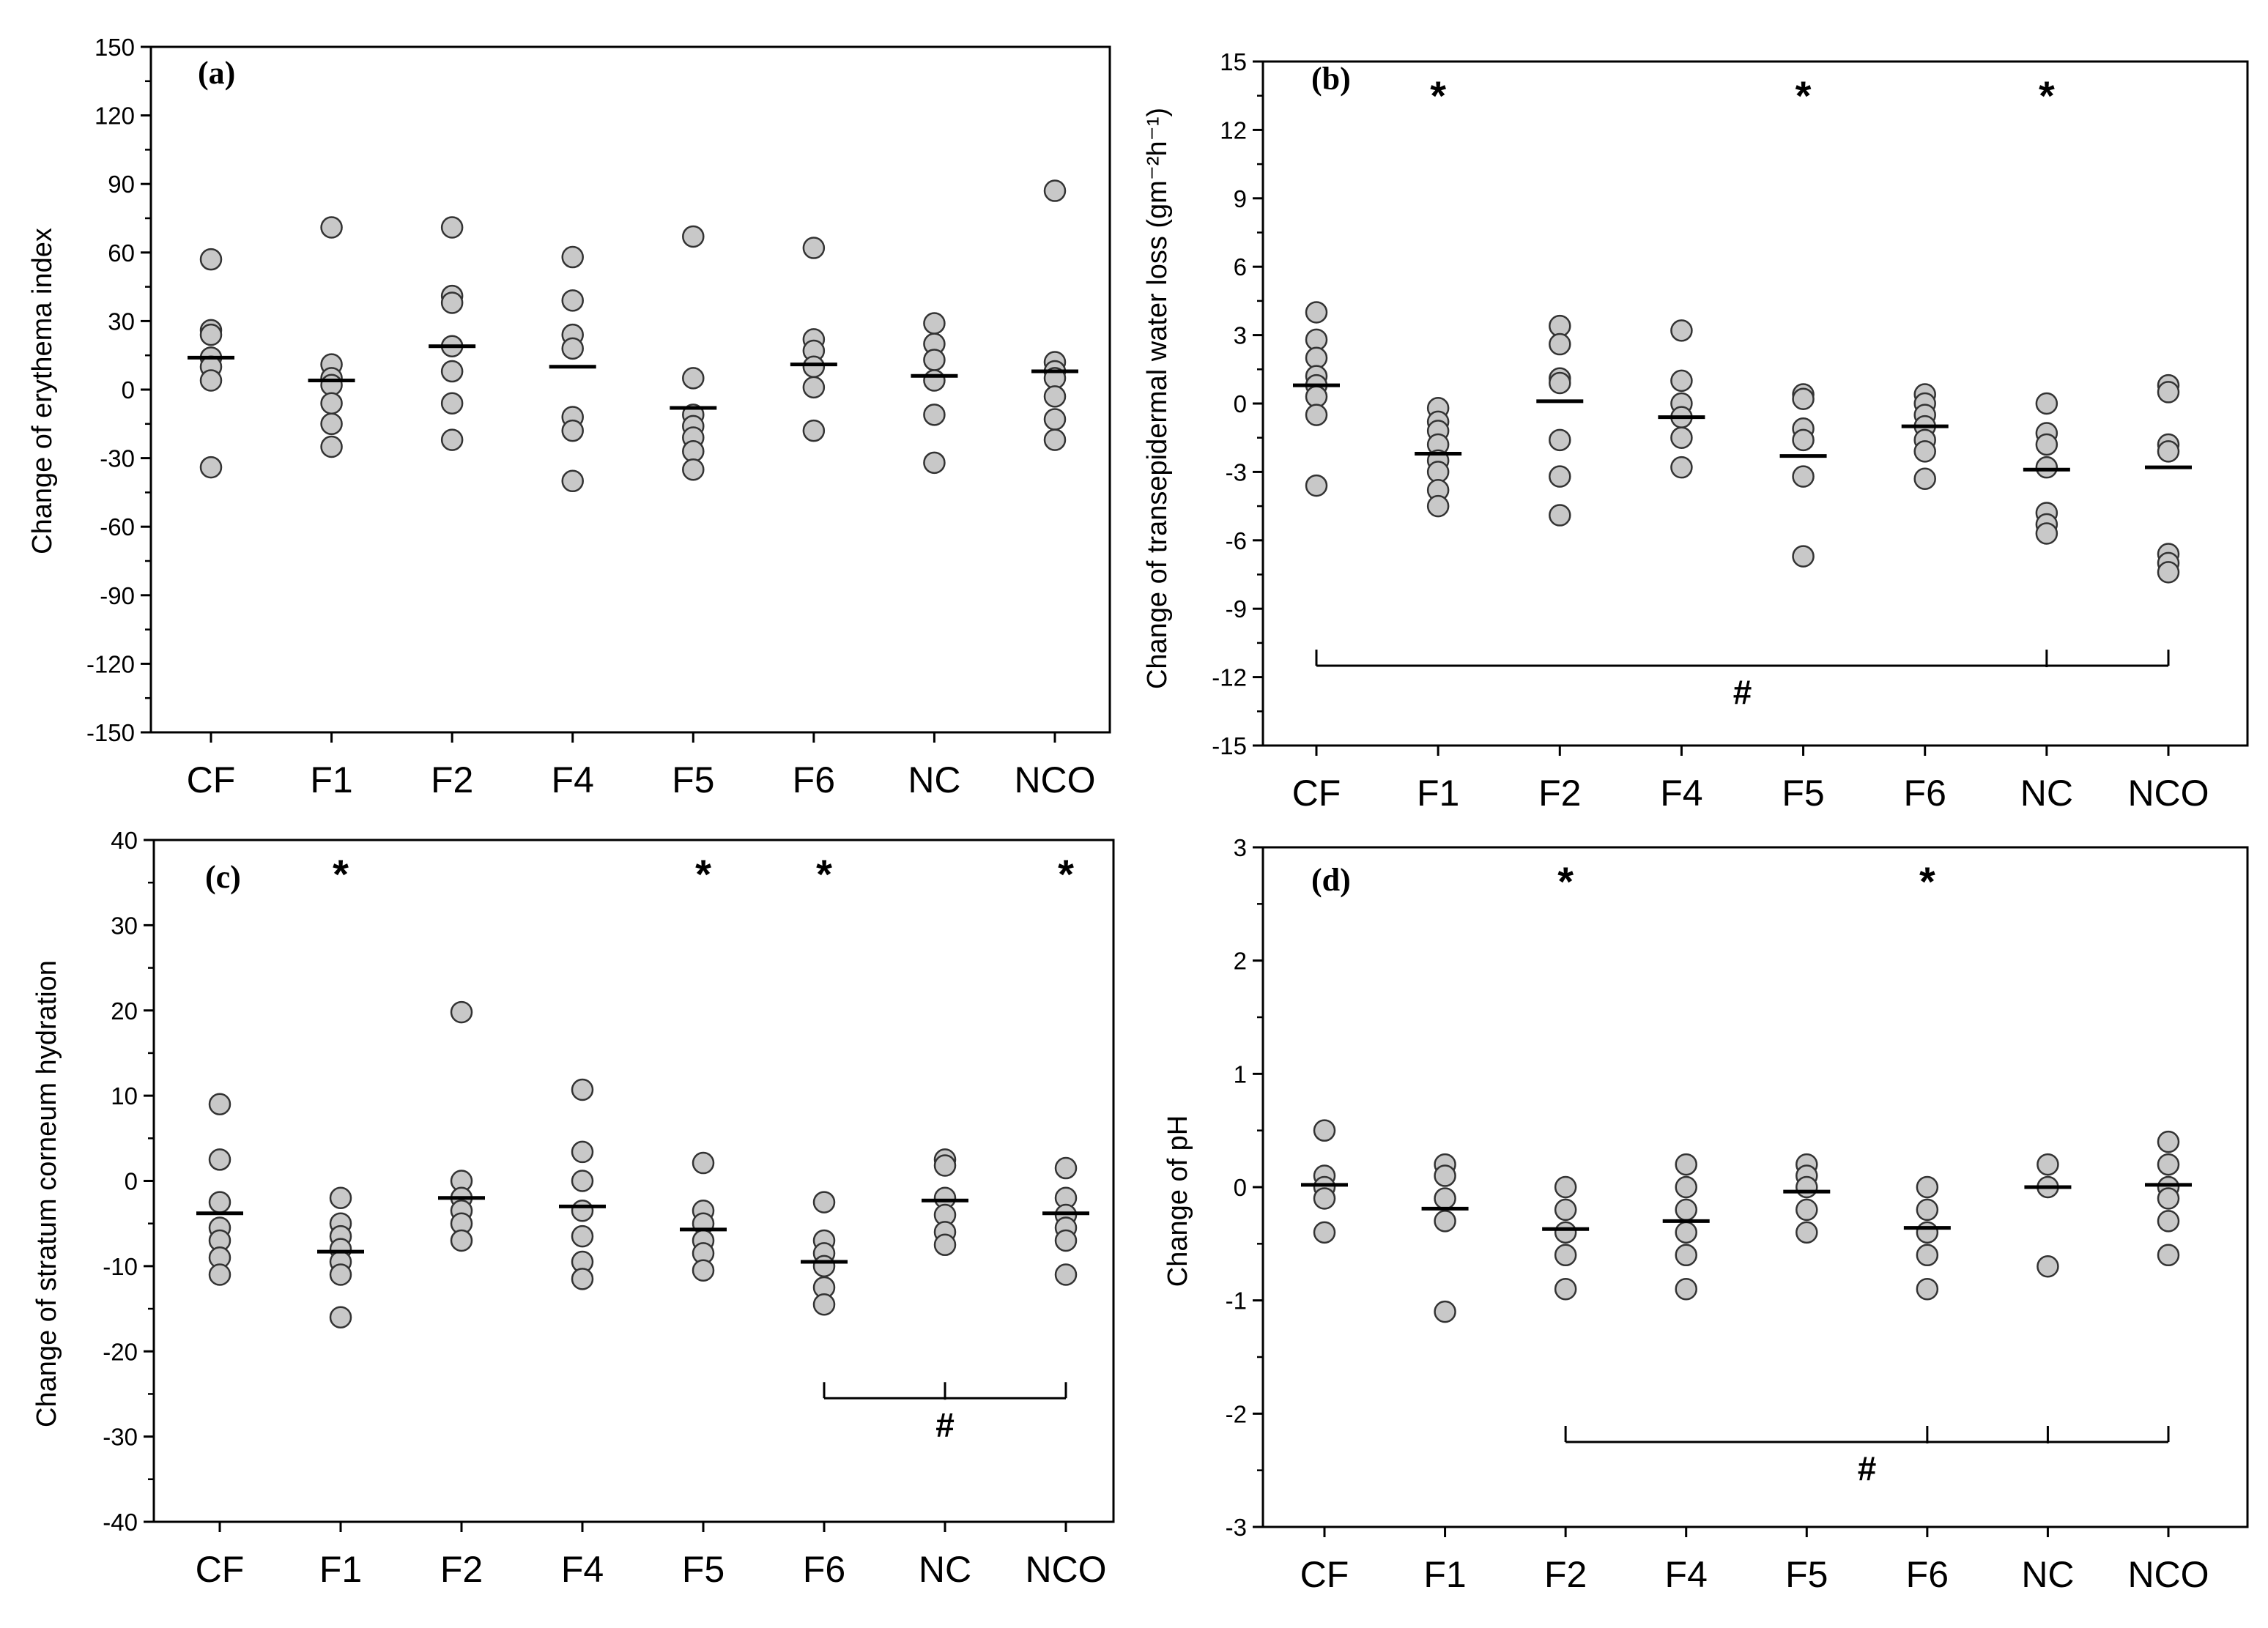  What do you see at coordinates (1178, 1201) in the screenshot?
I see `panel-d-ylabel: Change of pH` at bounding box center [1178, 1201].